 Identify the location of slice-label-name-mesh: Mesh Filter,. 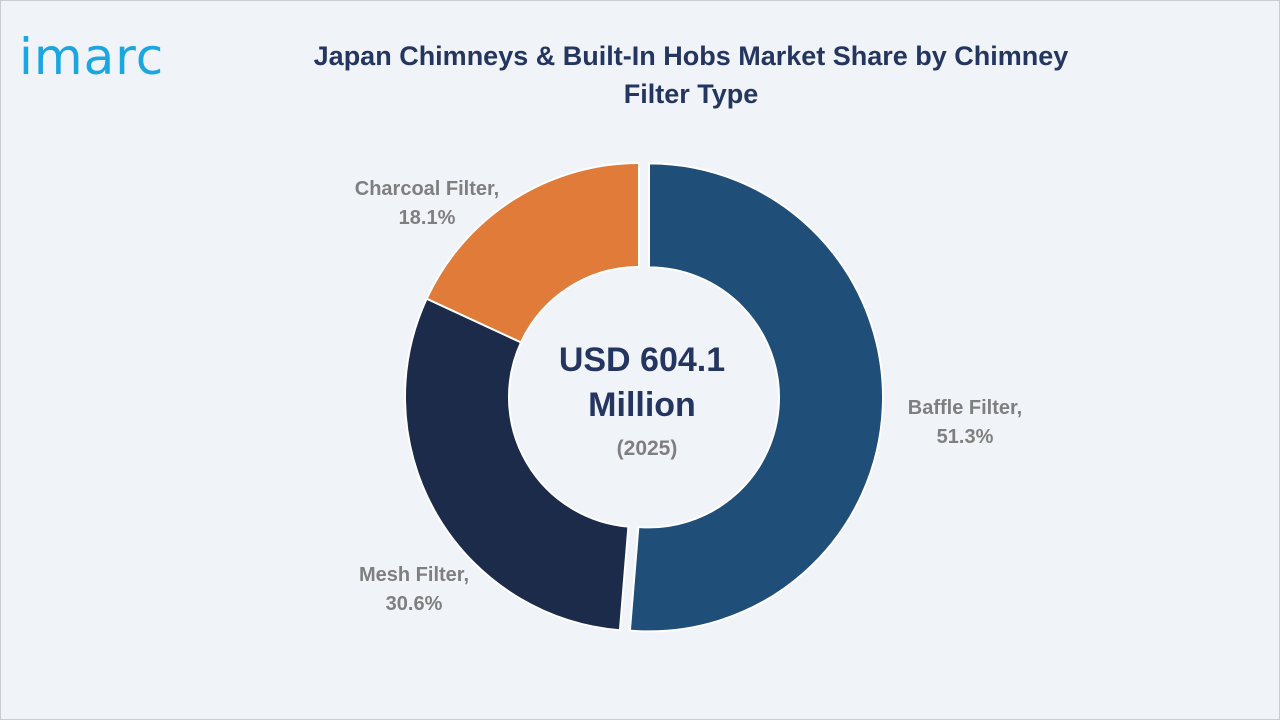
(414, 575).